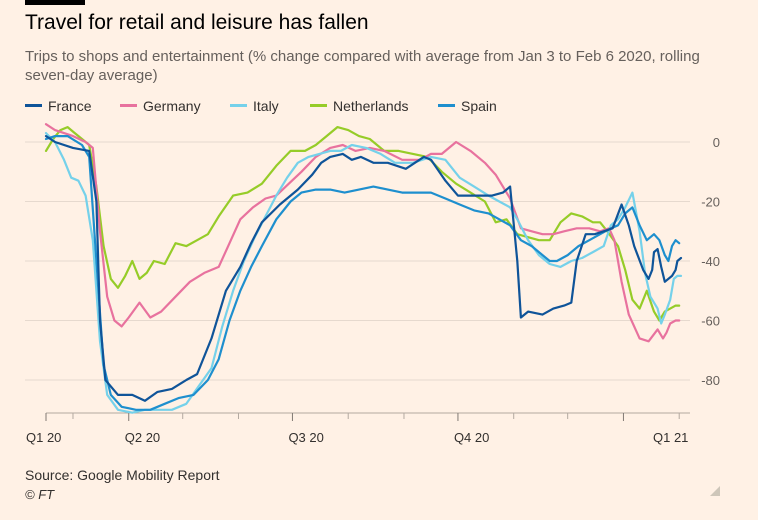 This screenshot has width=758, height=520. What do you see at coordinates (710, 380) in the screenshot?
I see `y-tick-label: -80` at bounding box center [710, 380].